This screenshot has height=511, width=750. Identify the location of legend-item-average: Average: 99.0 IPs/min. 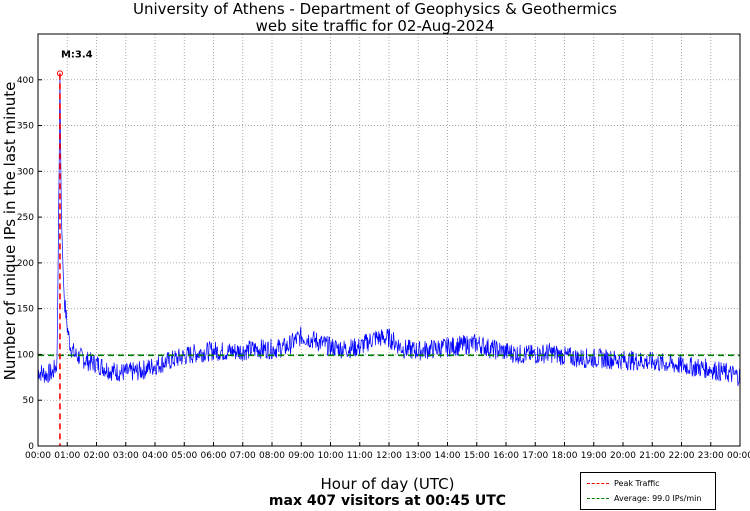
(644, 498).